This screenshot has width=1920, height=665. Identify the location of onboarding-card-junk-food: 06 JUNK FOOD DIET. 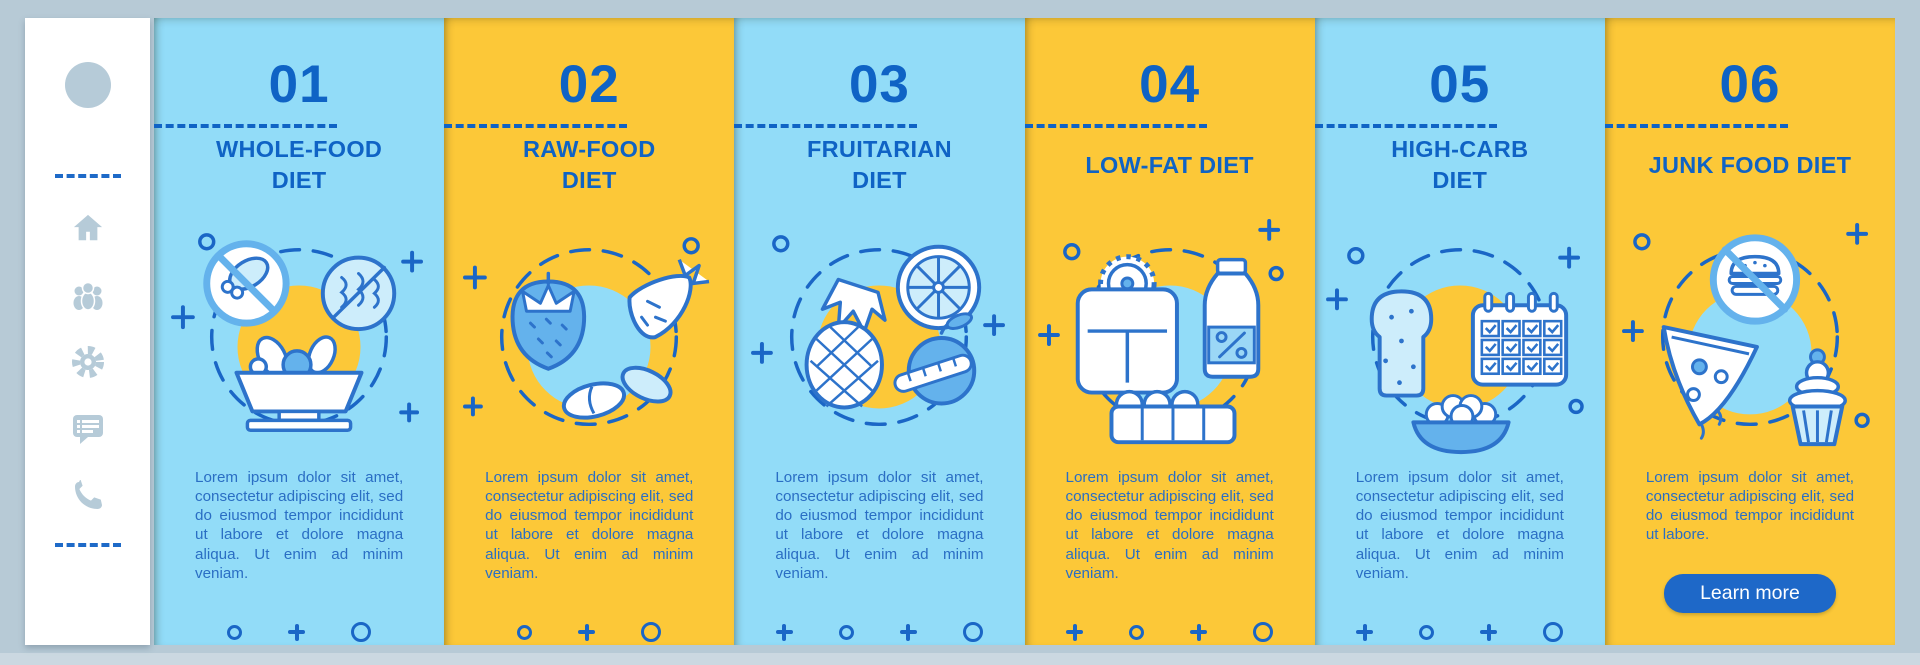
(1750, 331).